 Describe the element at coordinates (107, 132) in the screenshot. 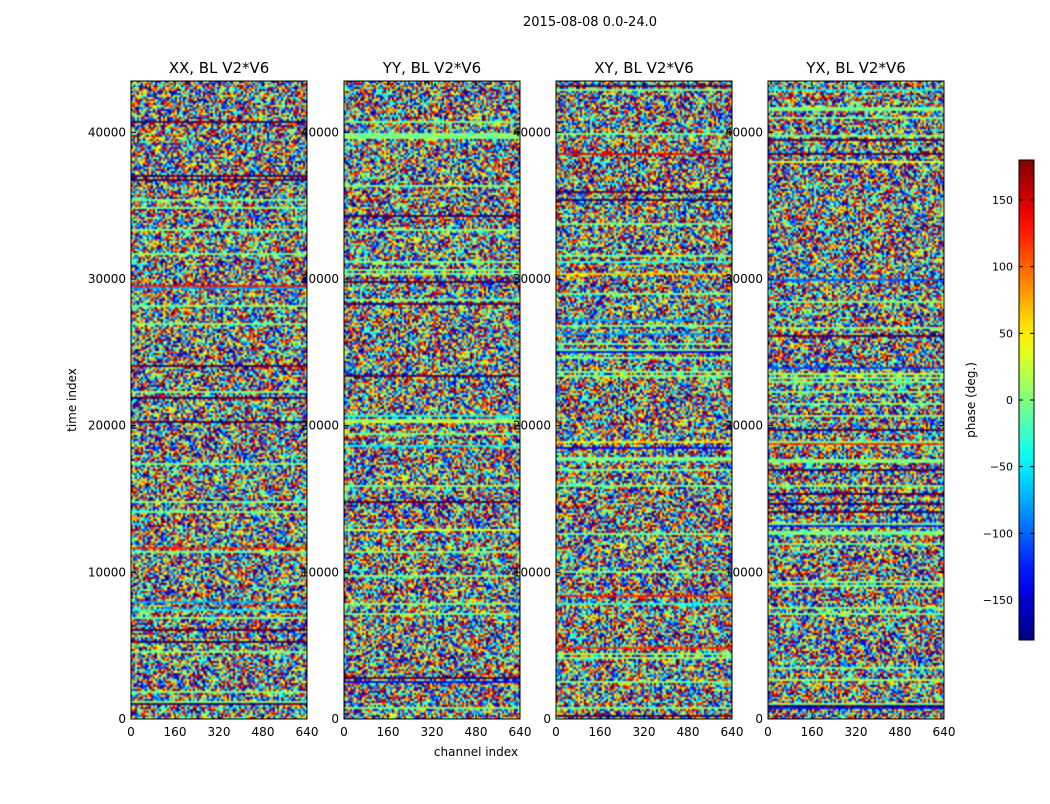

I see `y-tick-label-0-4: 40000` at that location.